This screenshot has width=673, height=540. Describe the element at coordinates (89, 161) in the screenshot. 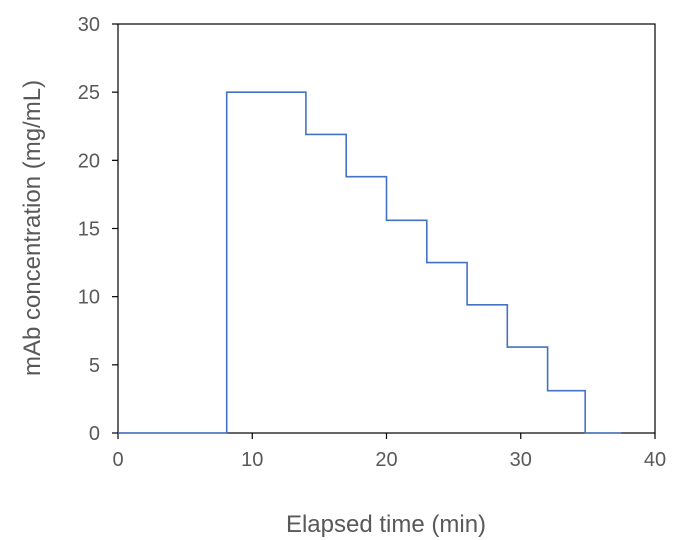

I see `y-tick-label: 20` at that location.